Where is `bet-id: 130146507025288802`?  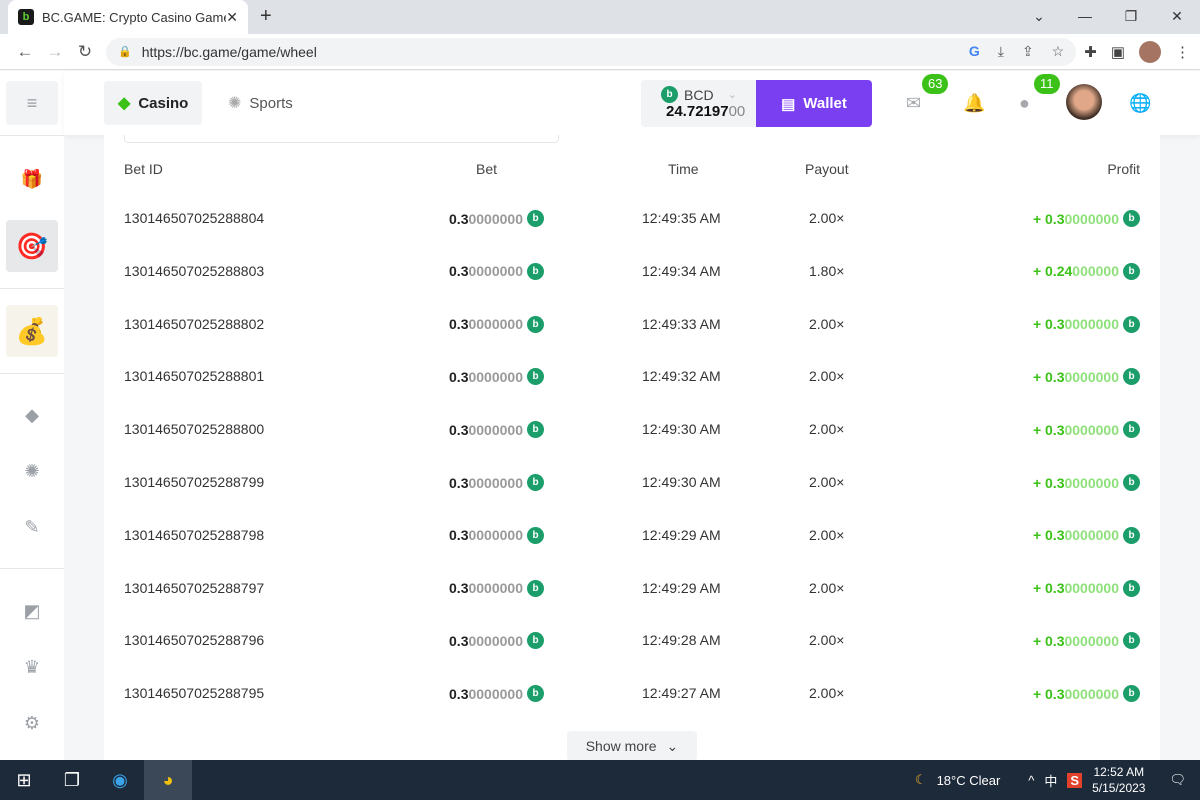
bet-id: 130146507025288802 is located at coordinates (194, 323).